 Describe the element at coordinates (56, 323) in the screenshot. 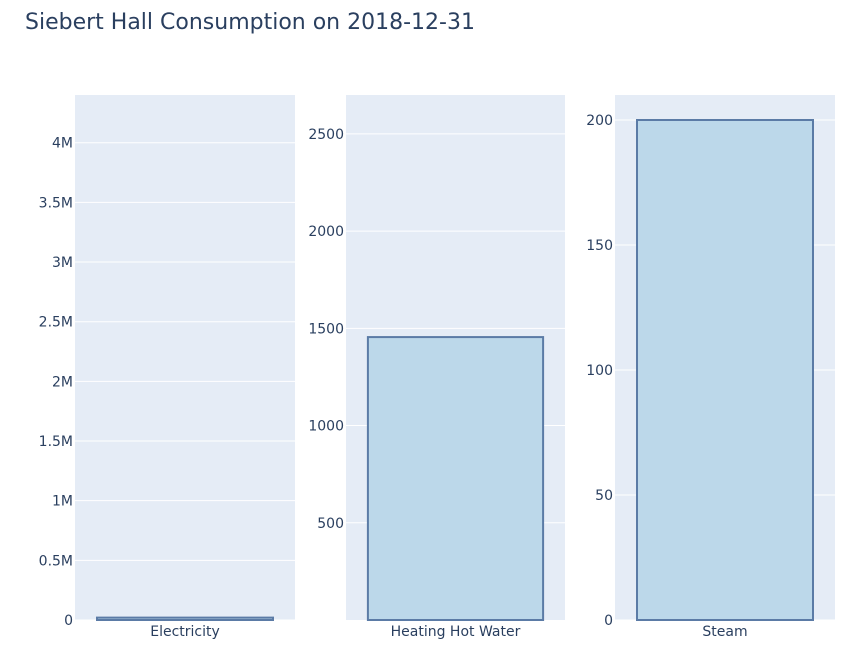

I see `y-tick-label: 2.5M` at that location.